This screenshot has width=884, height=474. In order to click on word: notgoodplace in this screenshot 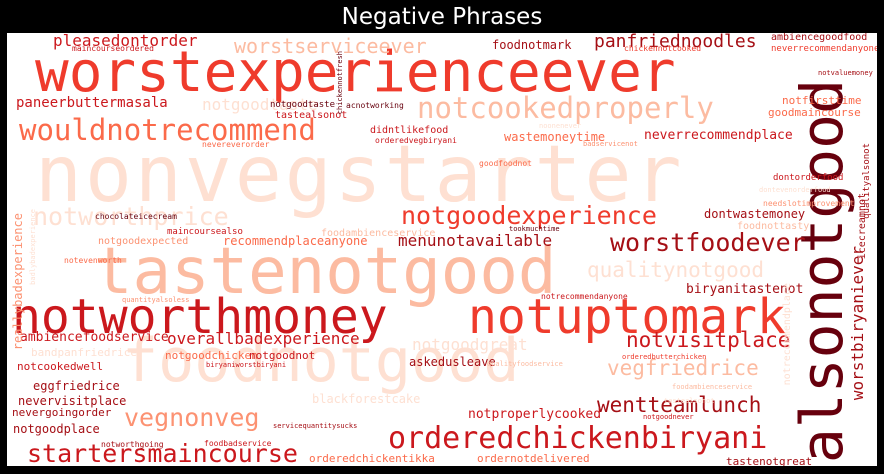, I will do `click(56, 429)`.